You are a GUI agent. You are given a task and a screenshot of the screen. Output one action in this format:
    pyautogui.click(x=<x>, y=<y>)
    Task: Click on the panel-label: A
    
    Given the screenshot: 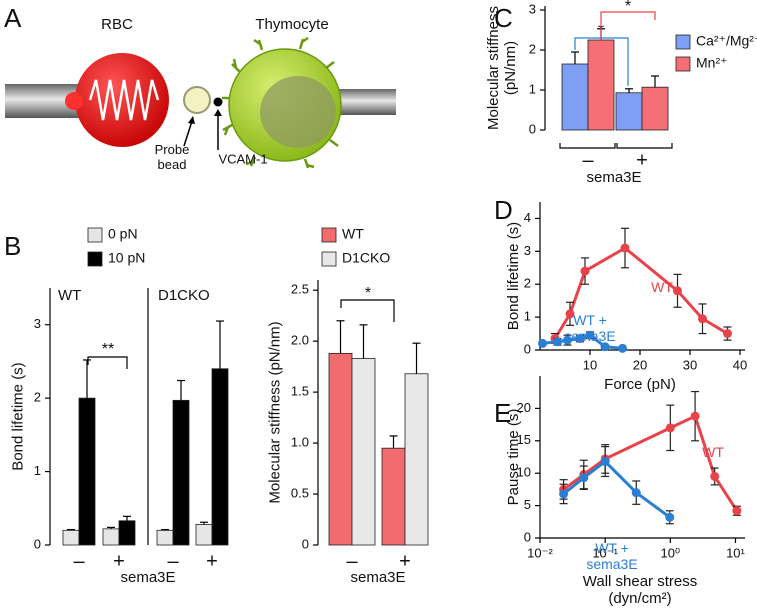 What is the action you would take?
    pyautogui.click(x=13, y=18)
    